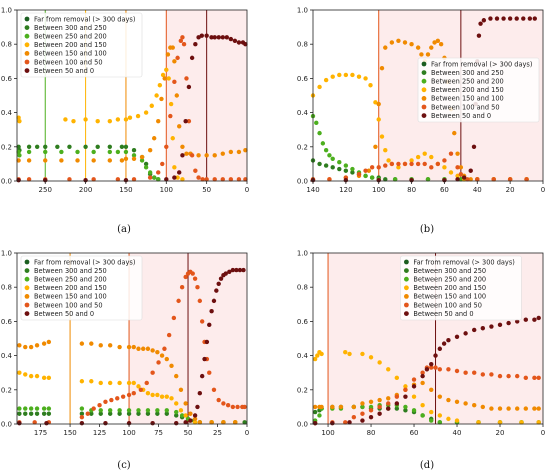 The width and height of the screenshot is (550, 470). Describe the element at coordinates (85, 190) in the screenshot. I see `x-tick-label: 200` at that location.